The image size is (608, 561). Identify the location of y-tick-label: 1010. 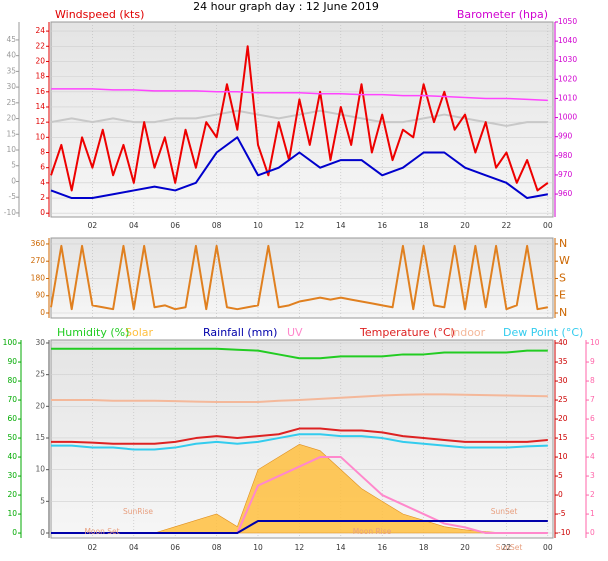
(567, 97).